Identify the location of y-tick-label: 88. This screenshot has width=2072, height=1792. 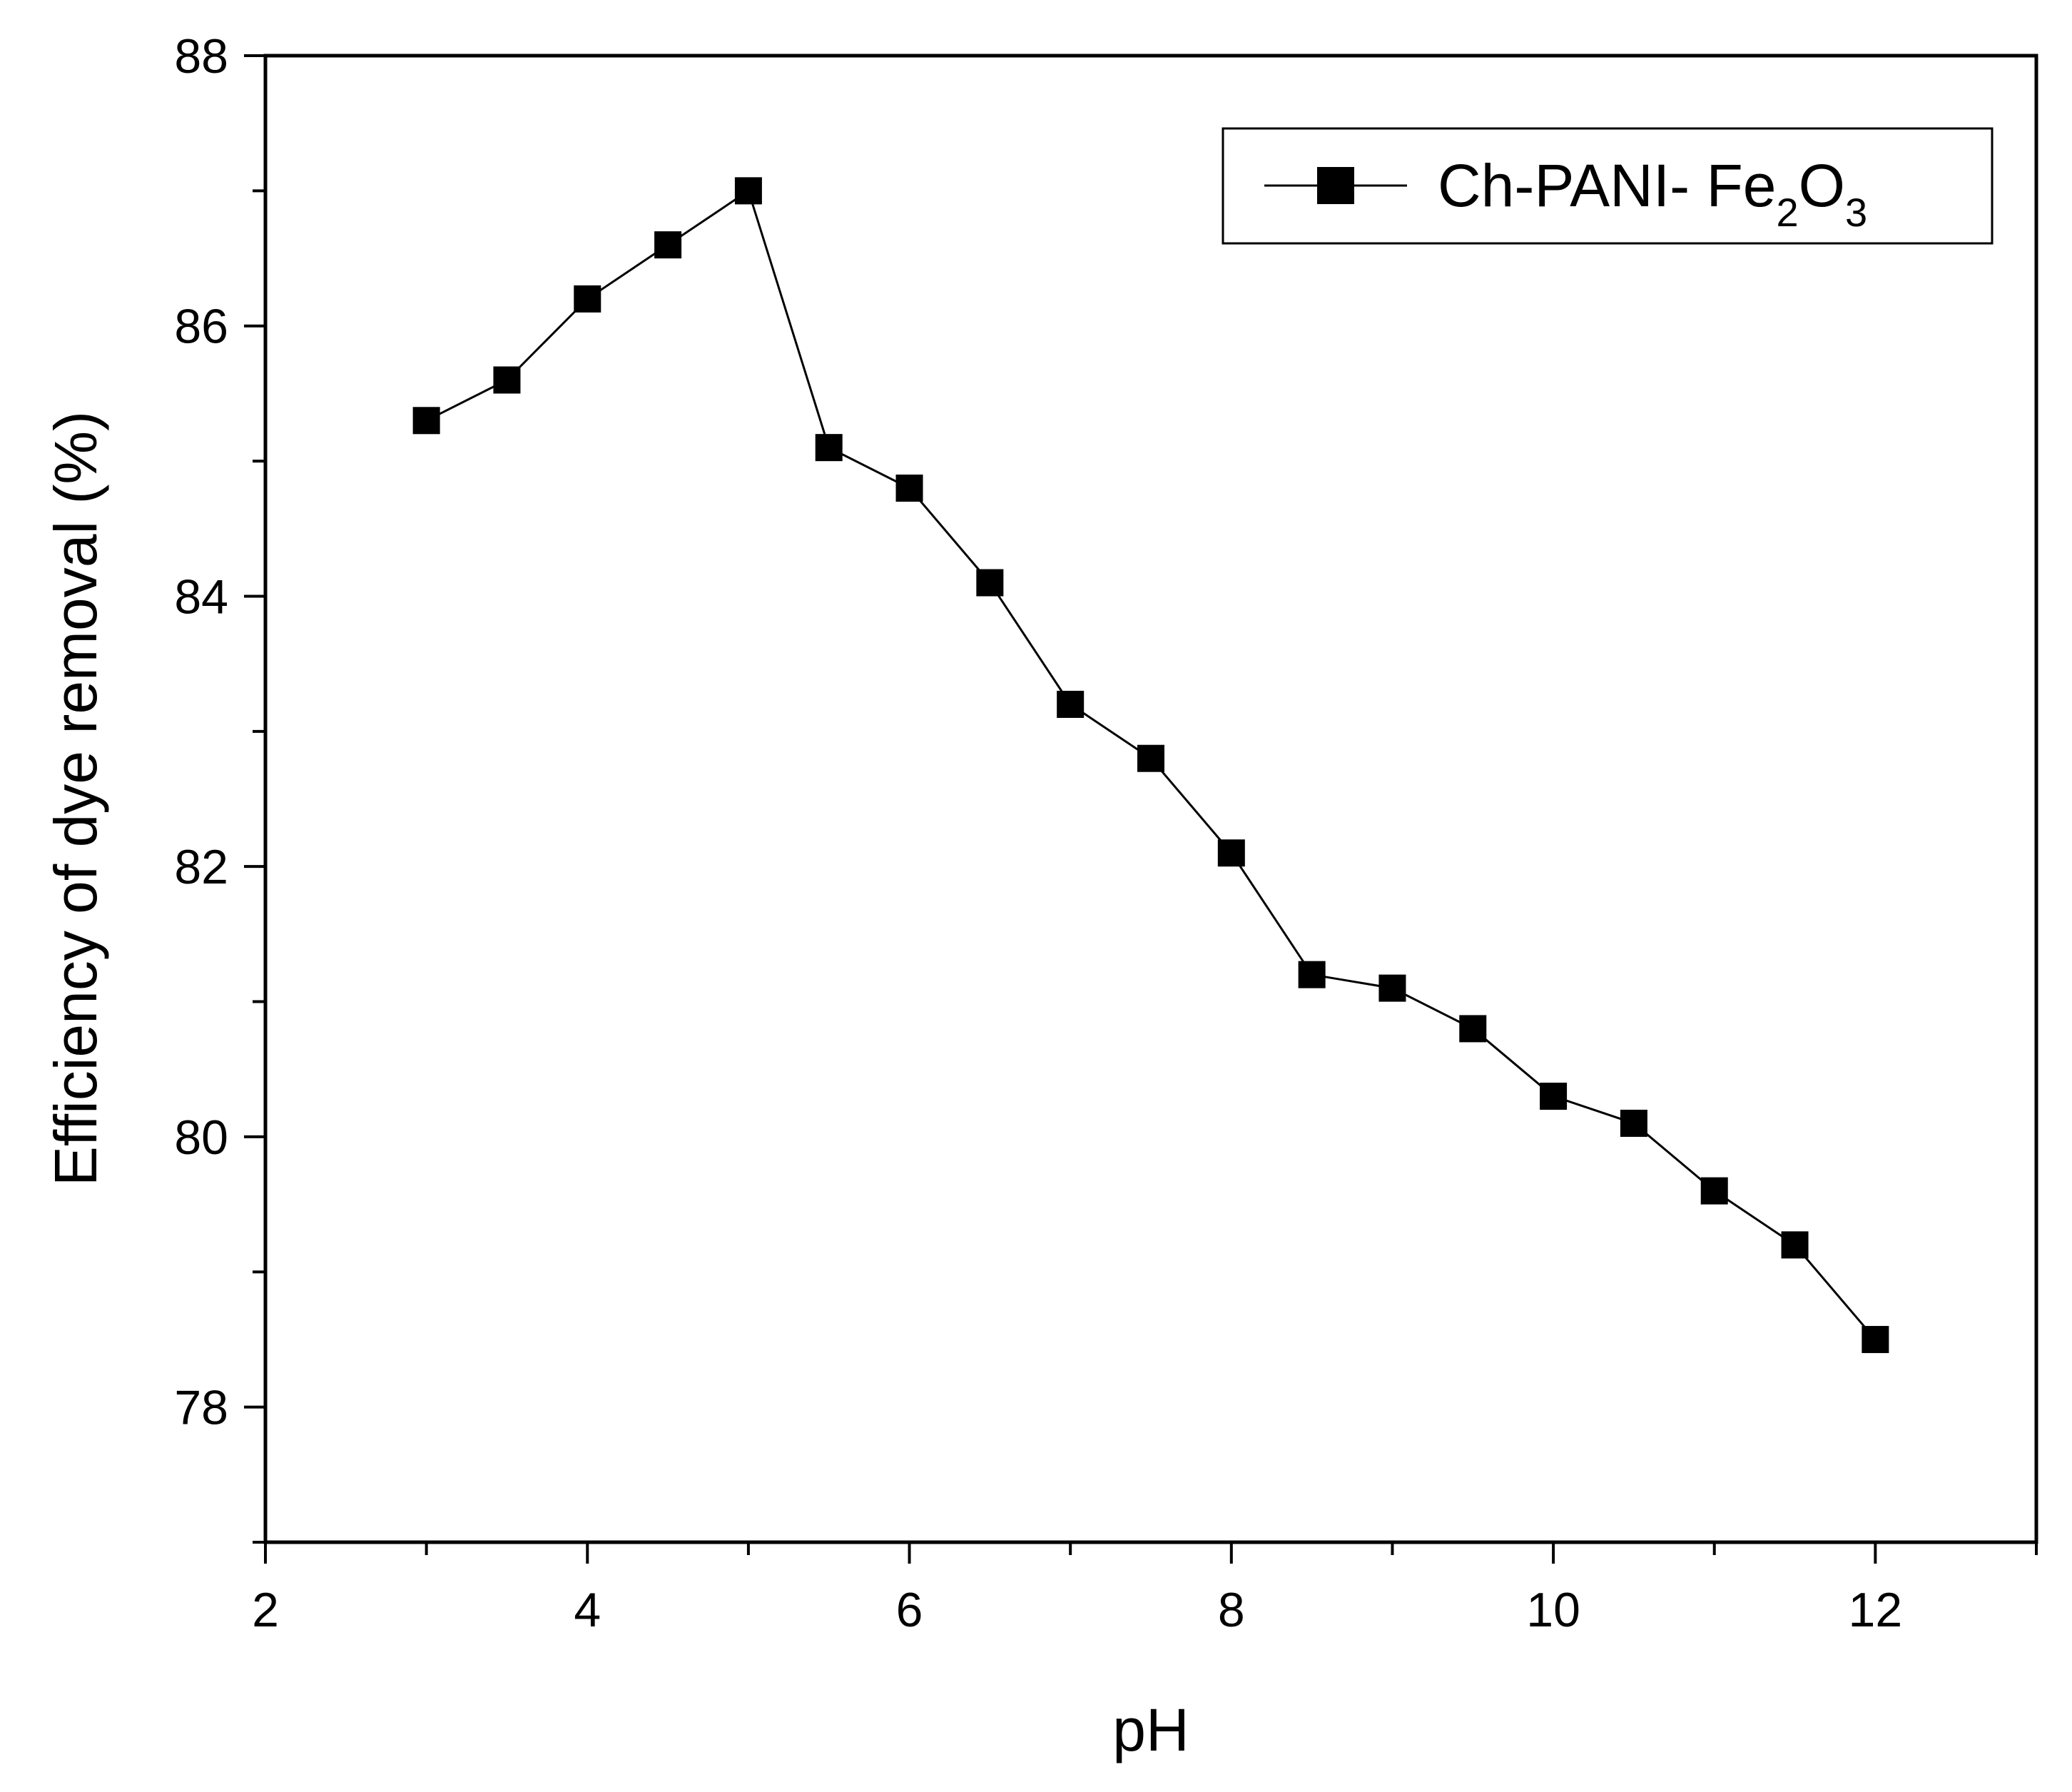
(201, 56).